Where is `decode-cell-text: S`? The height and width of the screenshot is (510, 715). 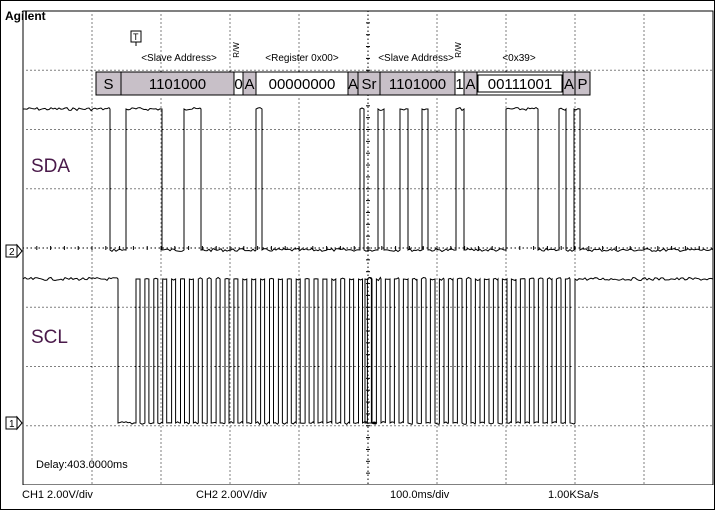
decode-cell-text: S is located at coordinates (108, 84).